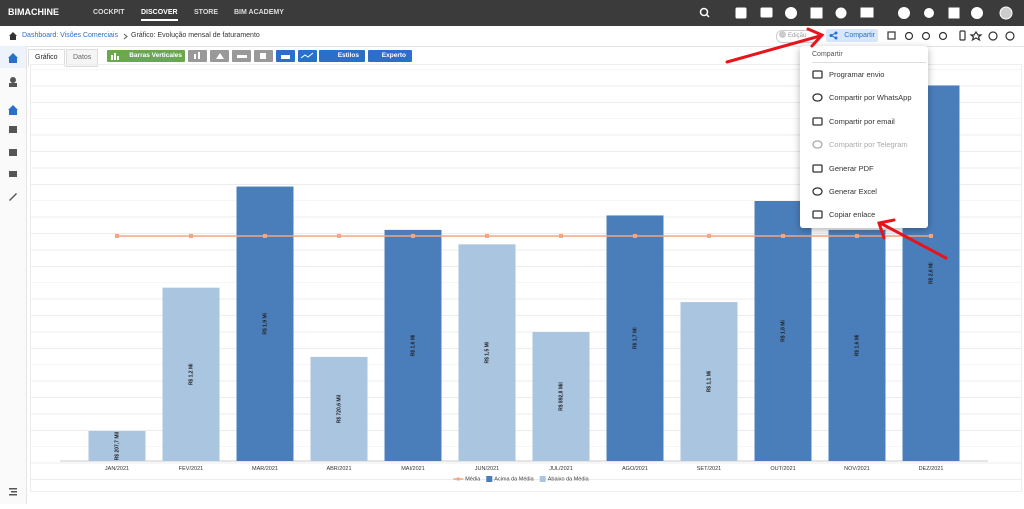  I want to click on edit-toggle: Edição, so click(797, 36).